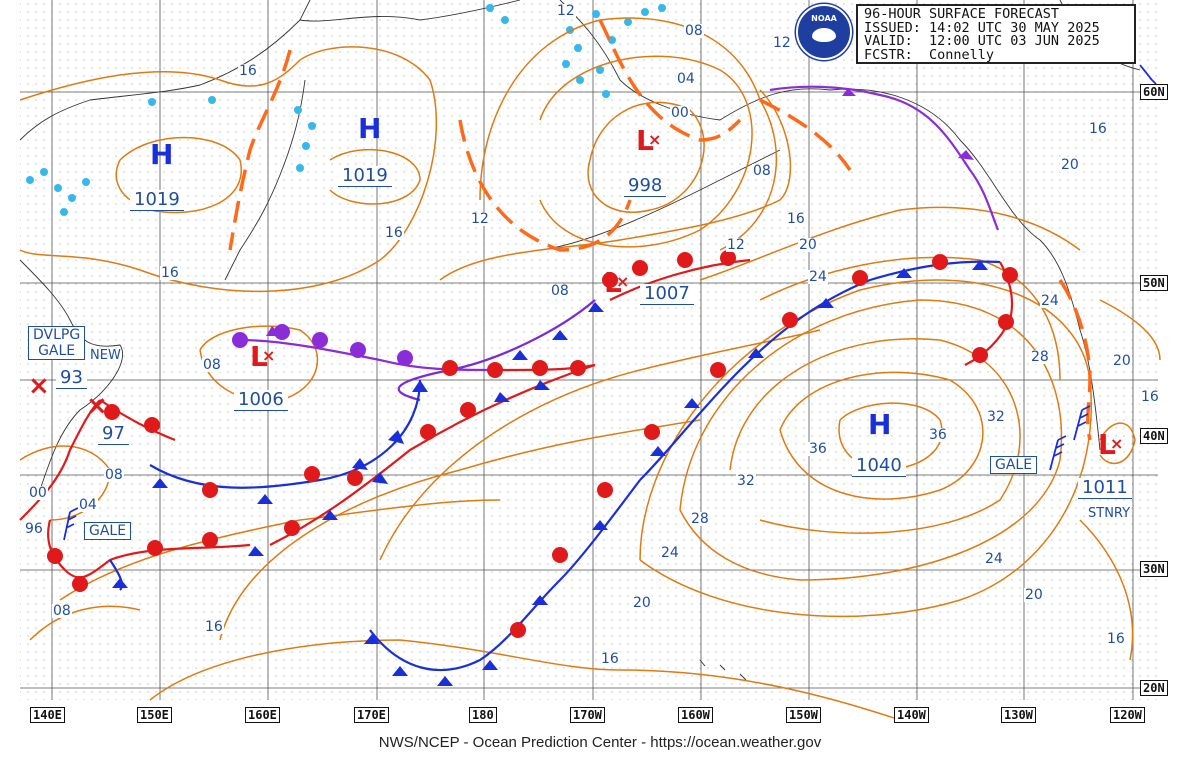 Image resolution: width=1200 pixels, height=764 pixels. Describe the element at coordinates (34, 529) in the screenshot. I see `isobar-label: 96` at that location.